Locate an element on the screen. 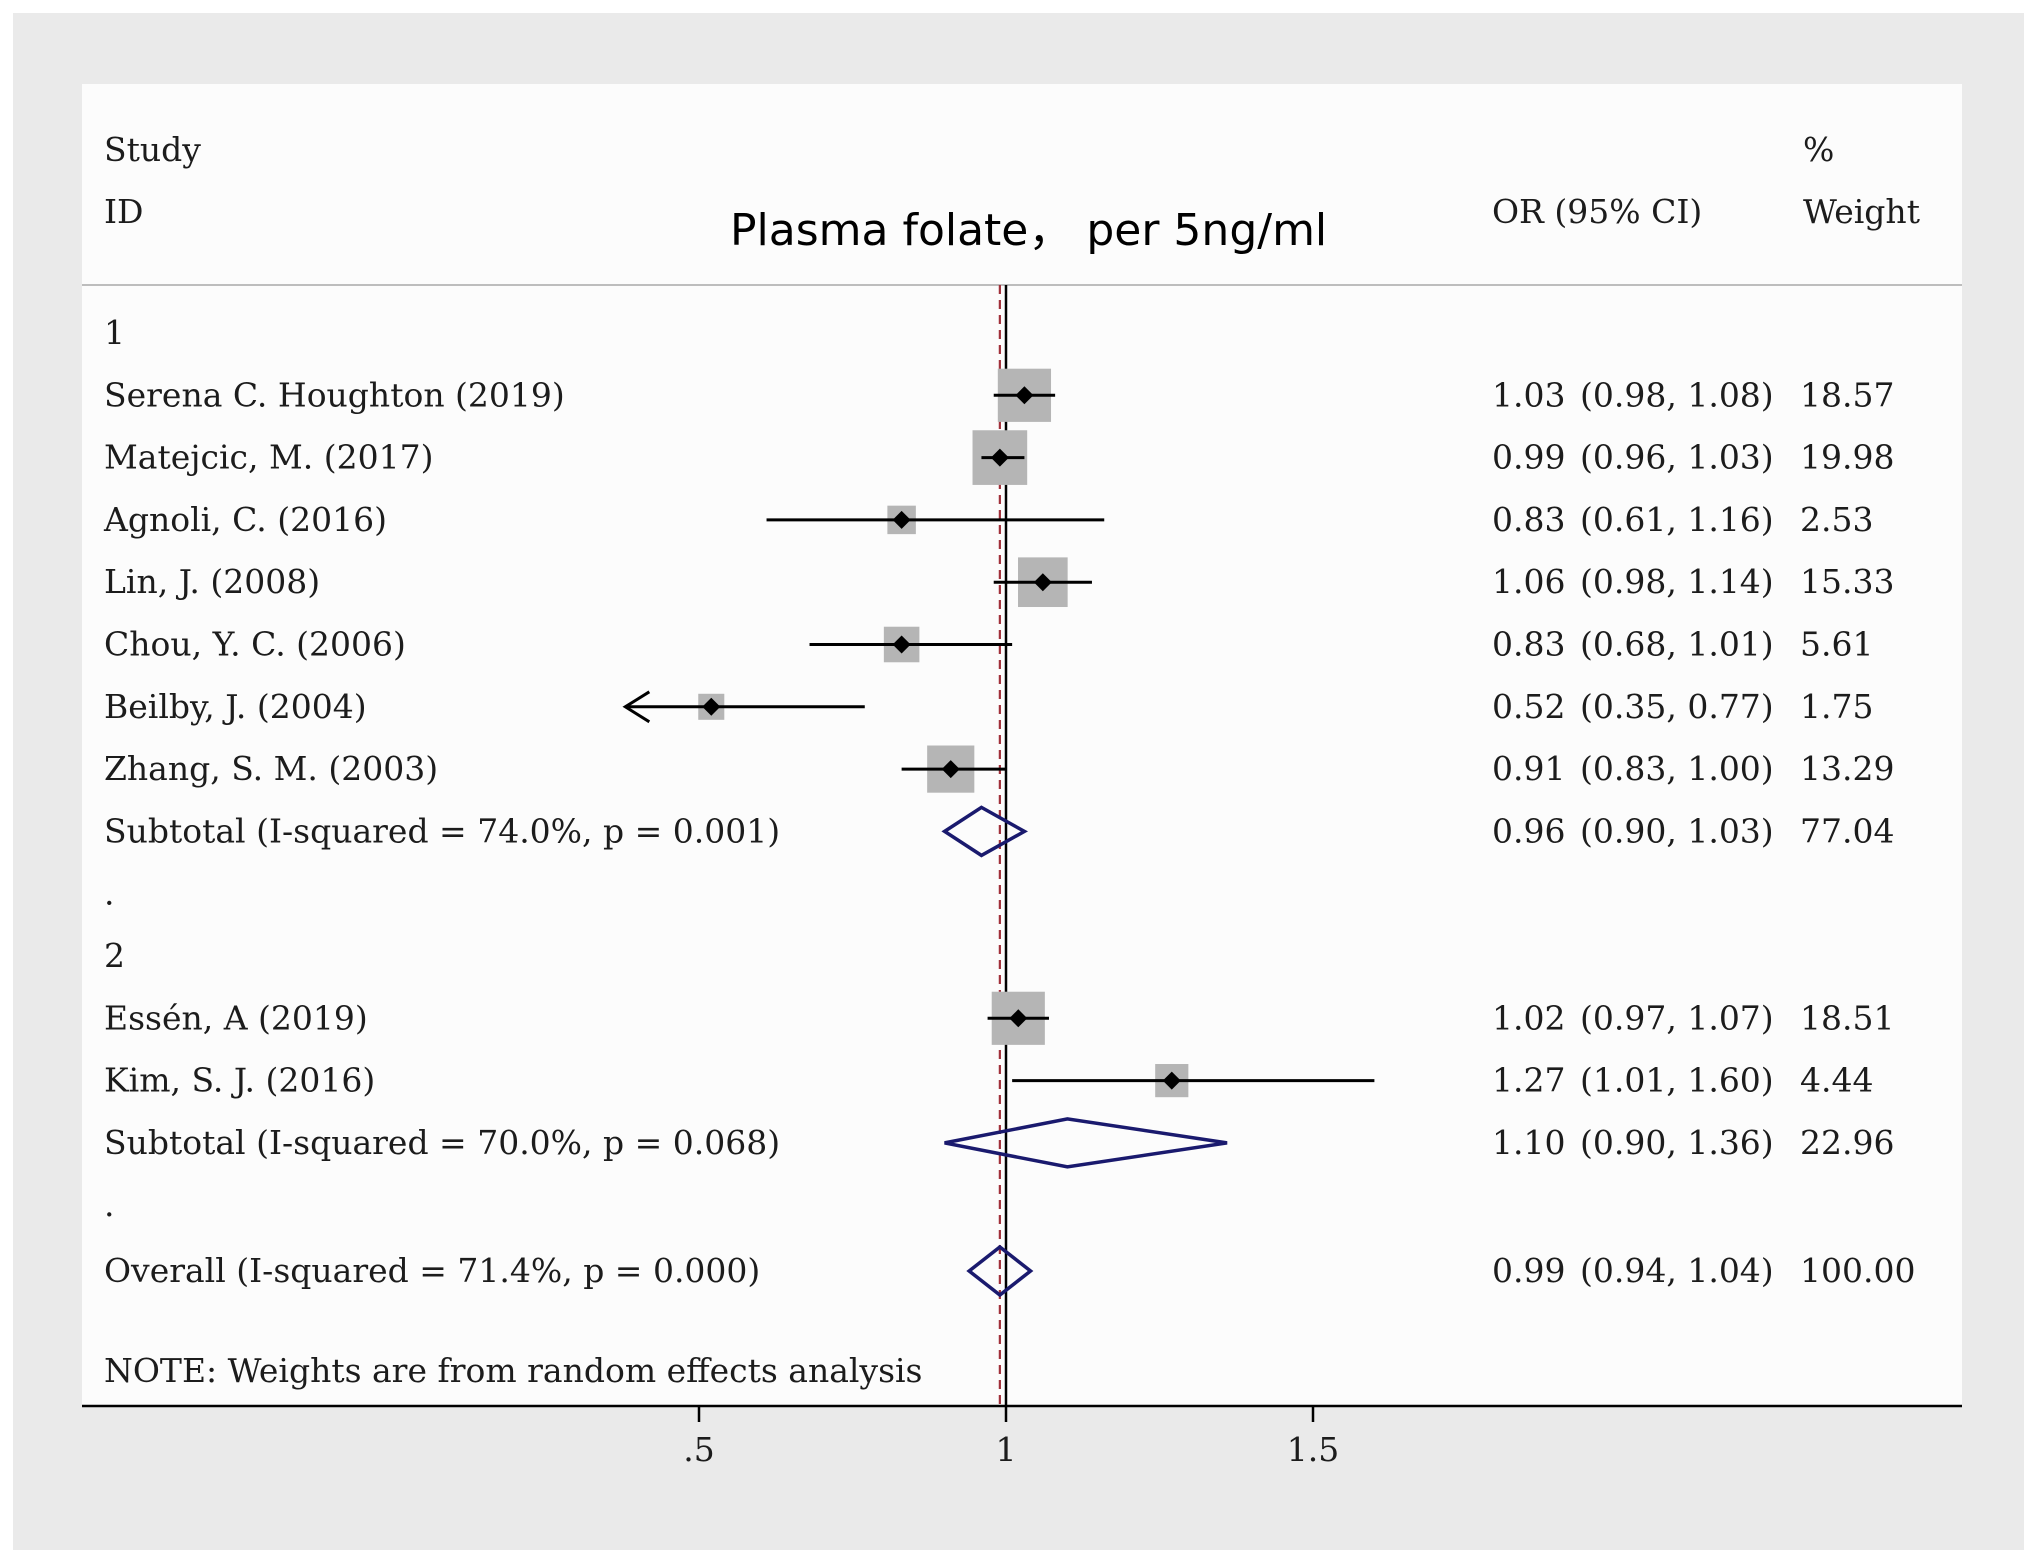 The height and width of the screenshot is (1565, 2029). x-tick-label-2: 1.5 is located at coordinates (1313, 1449).